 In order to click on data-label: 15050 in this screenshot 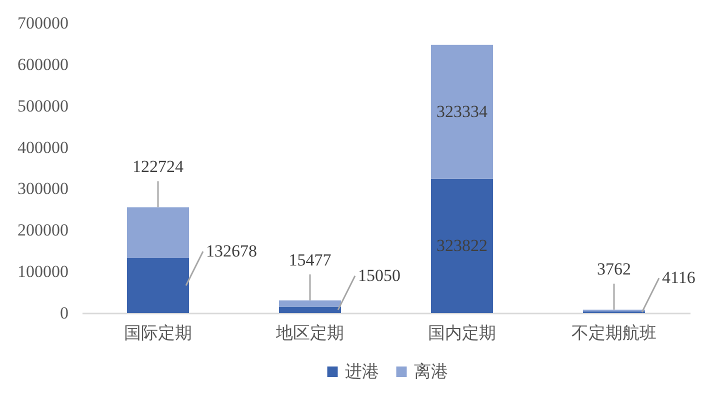, I will do `click(379, 275)`.